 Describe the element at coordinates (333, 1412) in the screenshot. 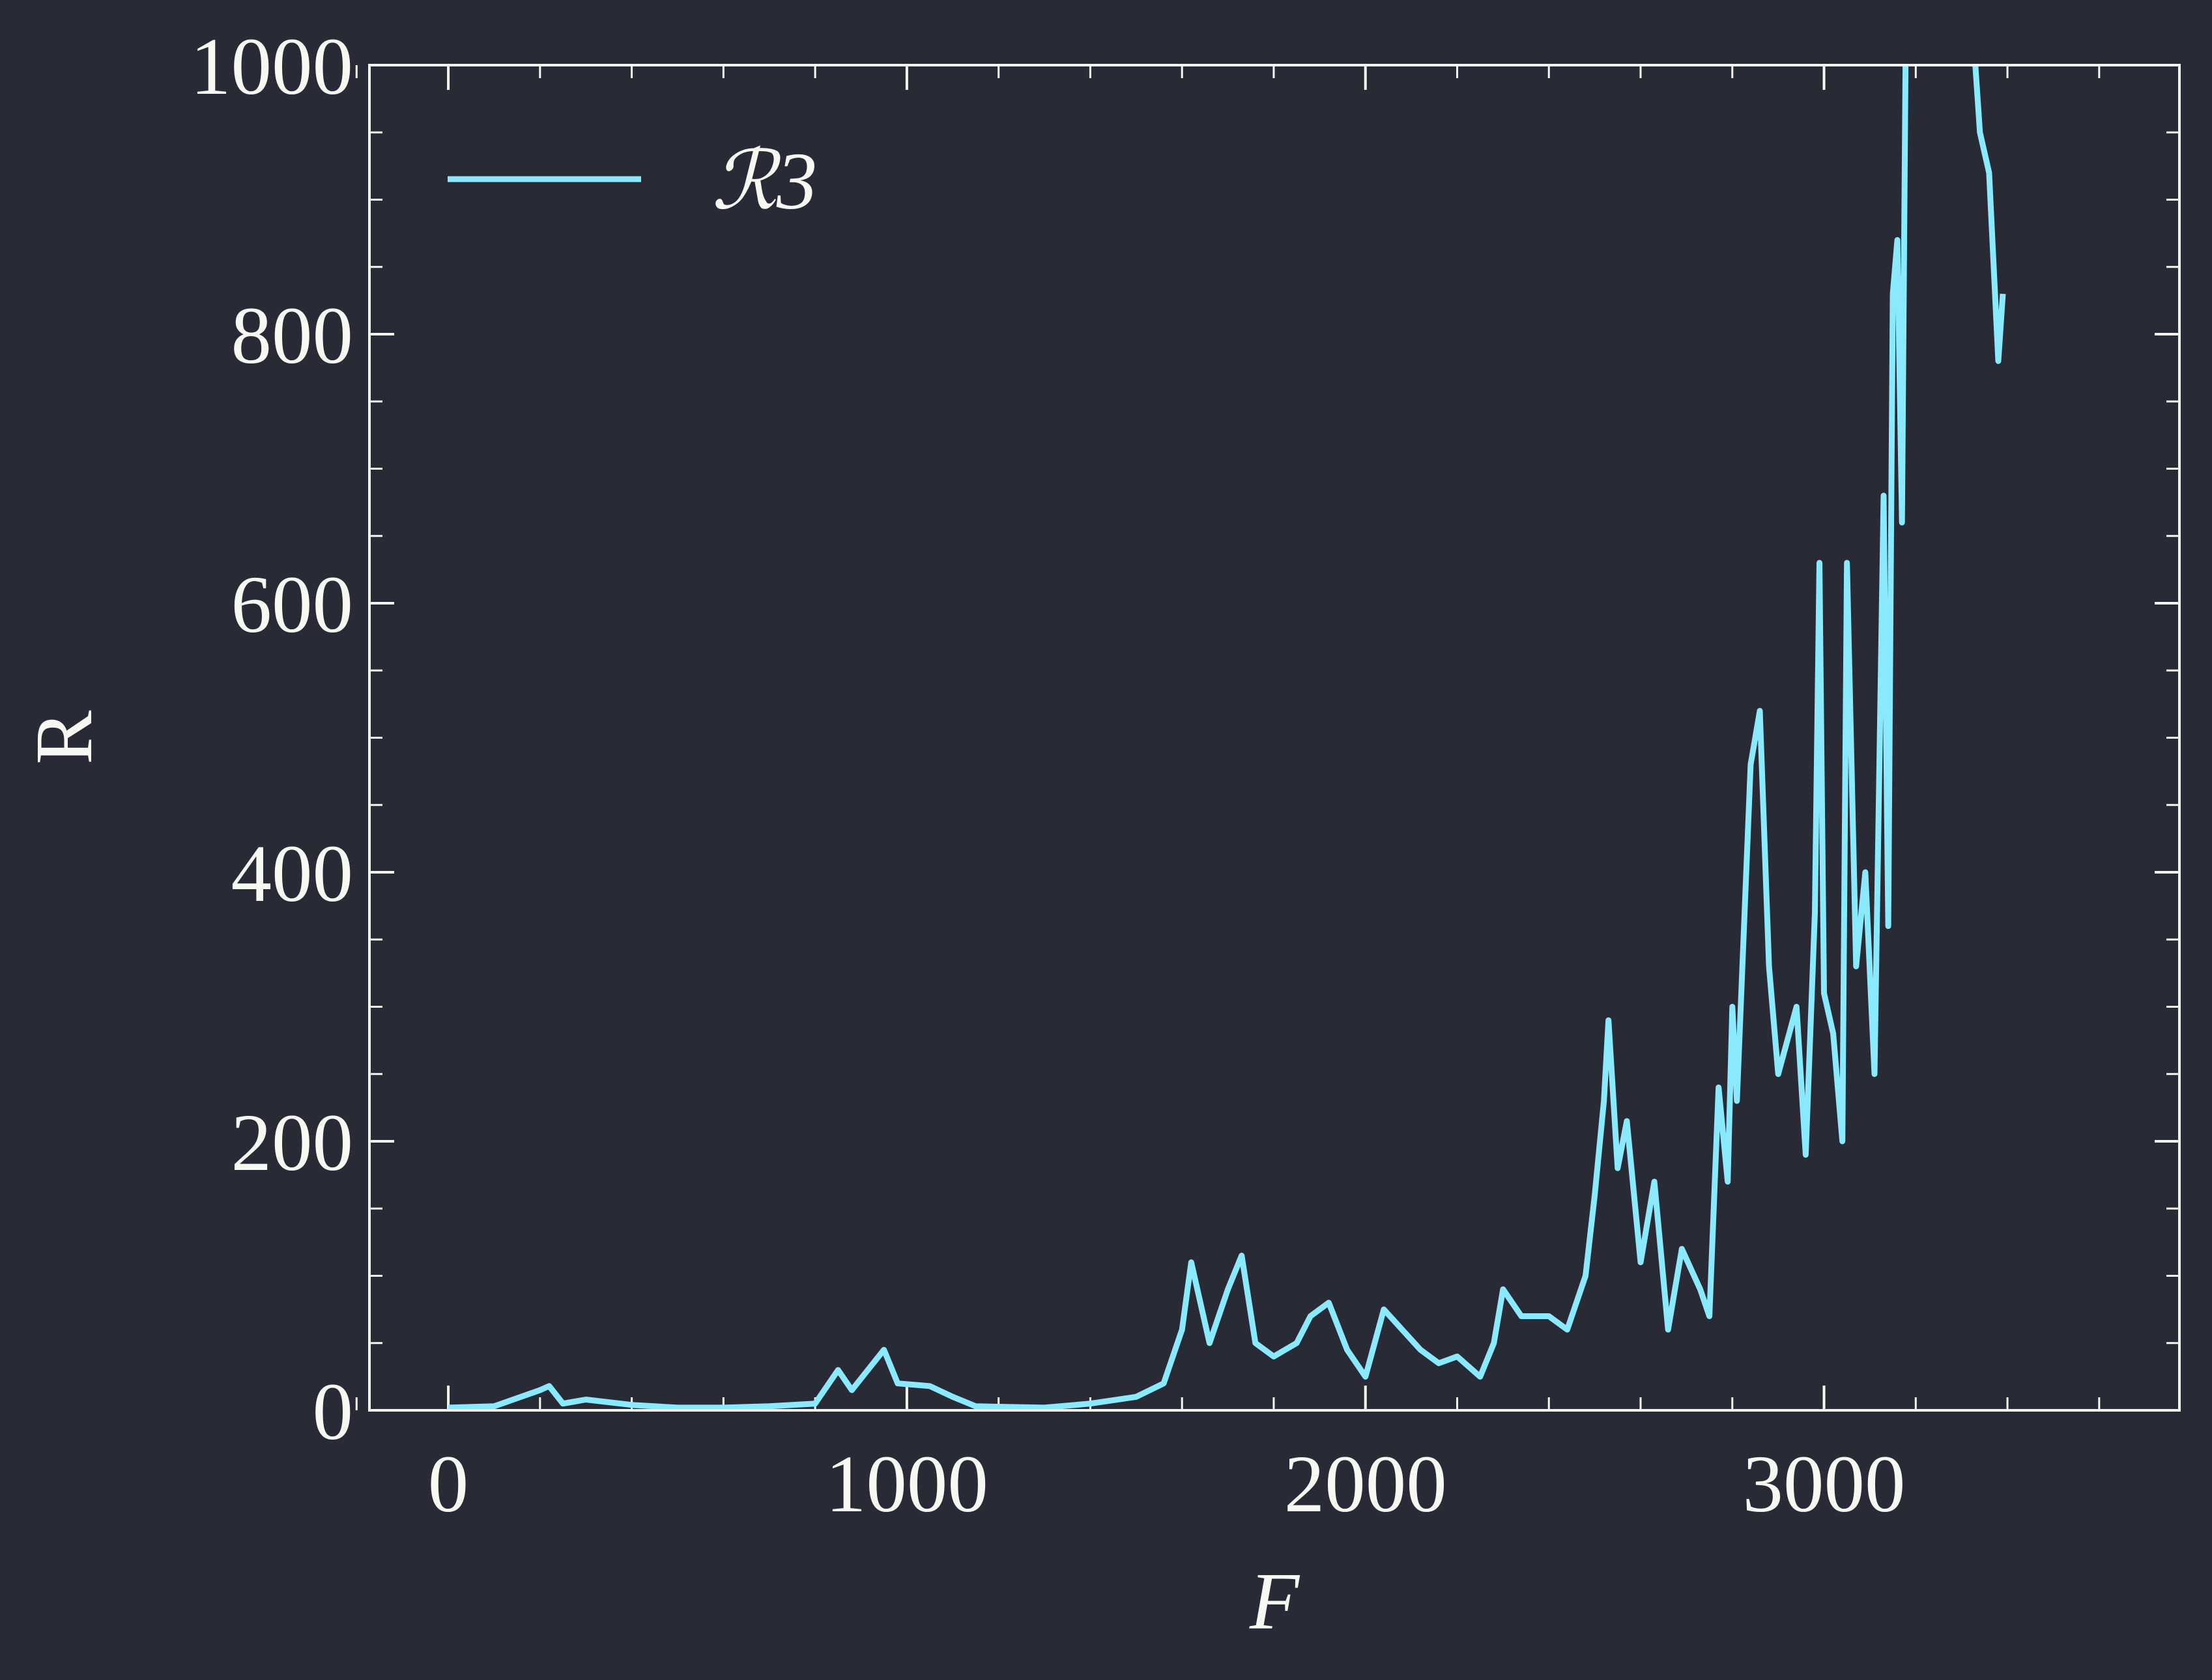

I see `y-tick-label: 0` at that location.